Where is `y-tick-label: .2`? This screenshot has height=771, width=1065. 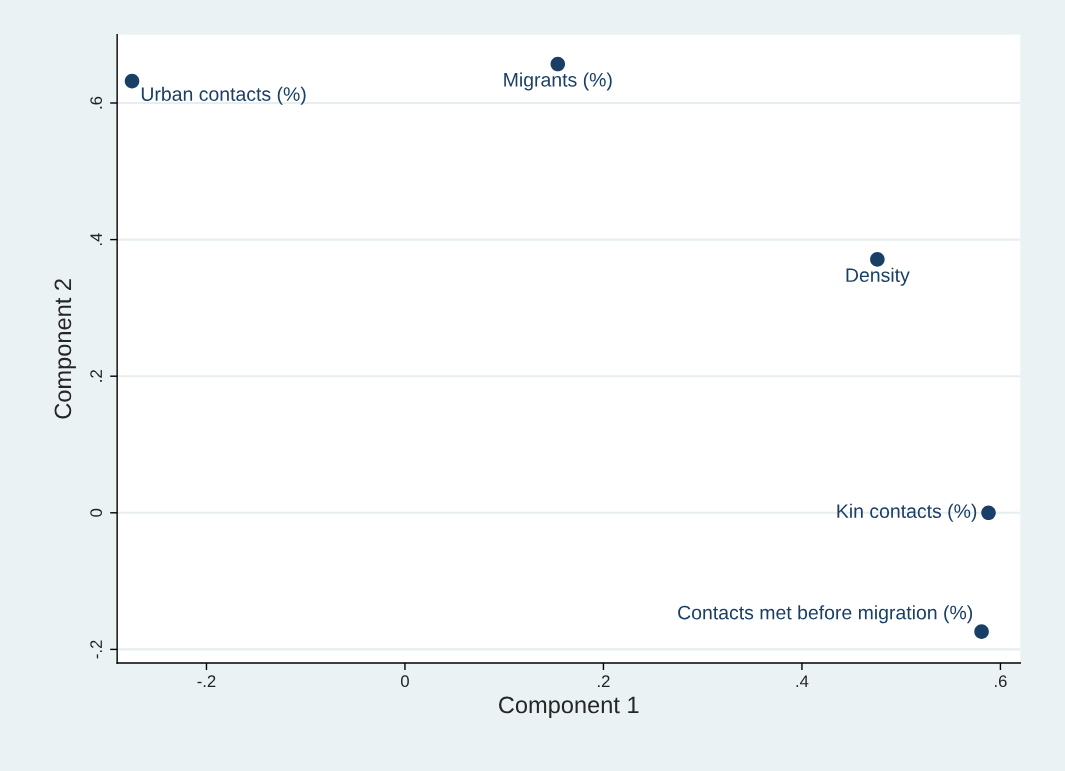 y-tick-label: .2 is located at coordinates (96, 376).